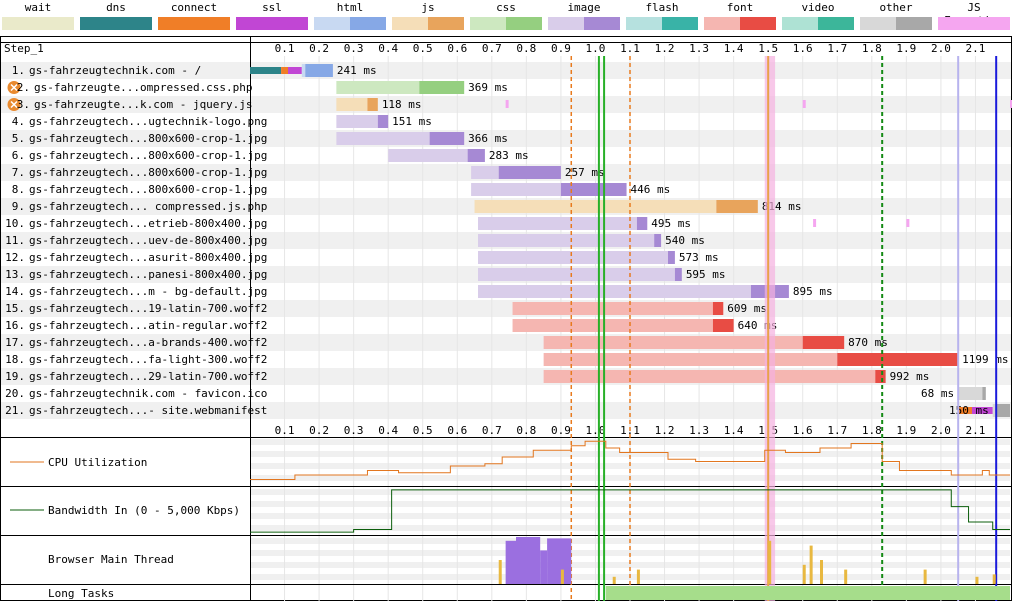 The height and width of the screenshot is (601, 1012). What do you see at coordinates (974, 16) in the screenshot?
I see `legend-item-js-execution: JS Execution` at bounding box center [974, 16].